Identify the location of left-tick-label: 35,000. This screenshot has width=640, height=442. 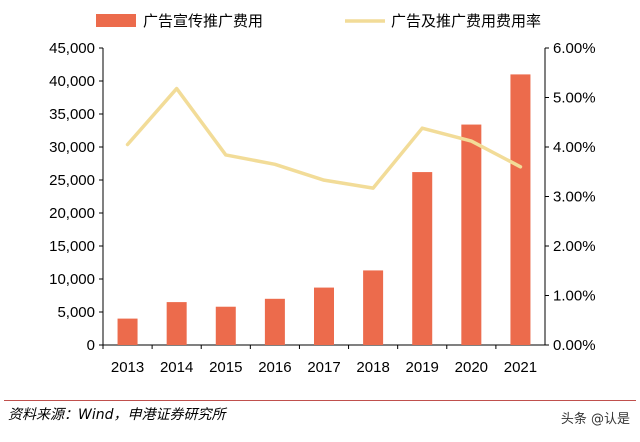
(72, 114).